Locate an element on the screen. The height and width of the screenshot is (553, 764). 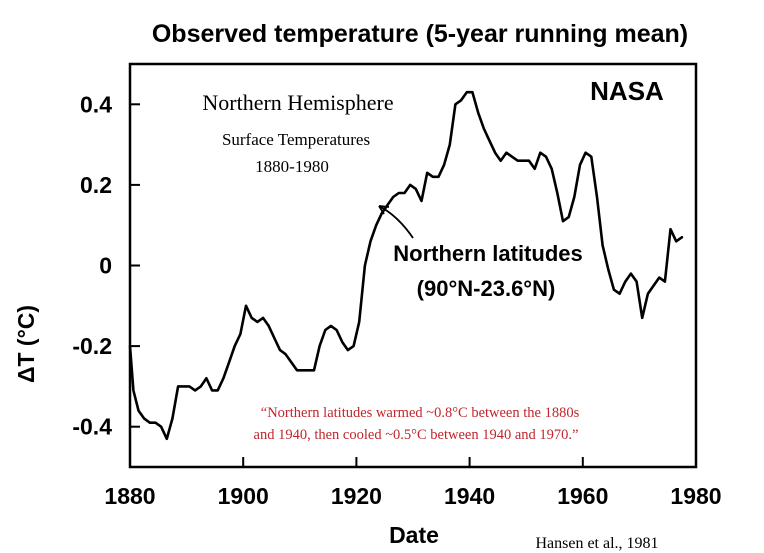
y-tick-label: -0.2 is located at coordinates (92, 346).